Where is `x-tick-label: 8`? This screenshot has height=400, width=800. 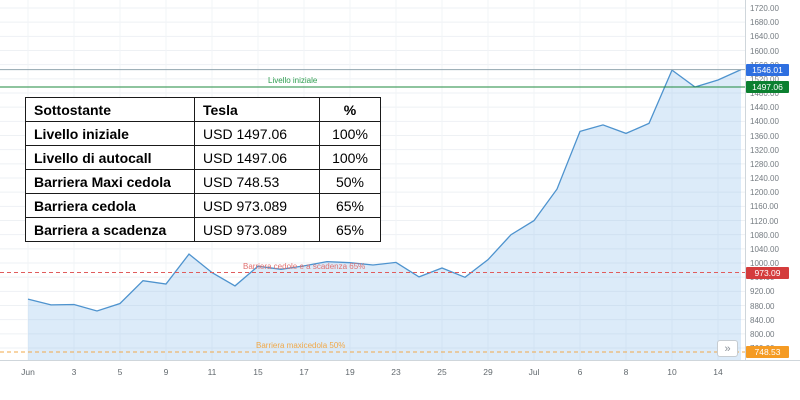 x-tick-label: 8 is located at coordinates (626, 372).